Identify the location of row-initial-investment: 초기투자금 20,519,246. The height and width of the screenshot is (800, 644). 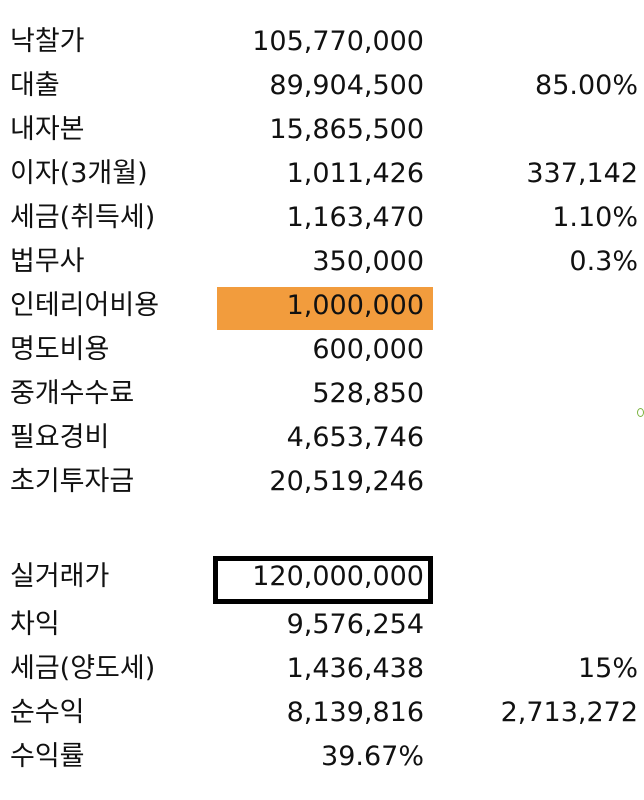
(322, 482).